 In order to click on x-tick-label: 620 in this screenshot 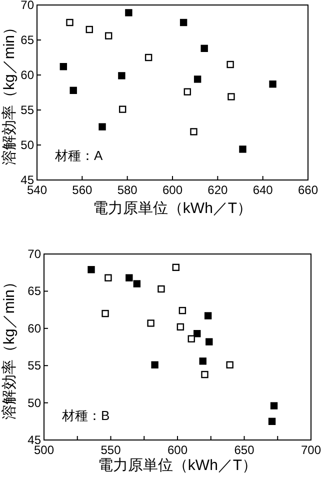, I will do `click(218, 190)`.